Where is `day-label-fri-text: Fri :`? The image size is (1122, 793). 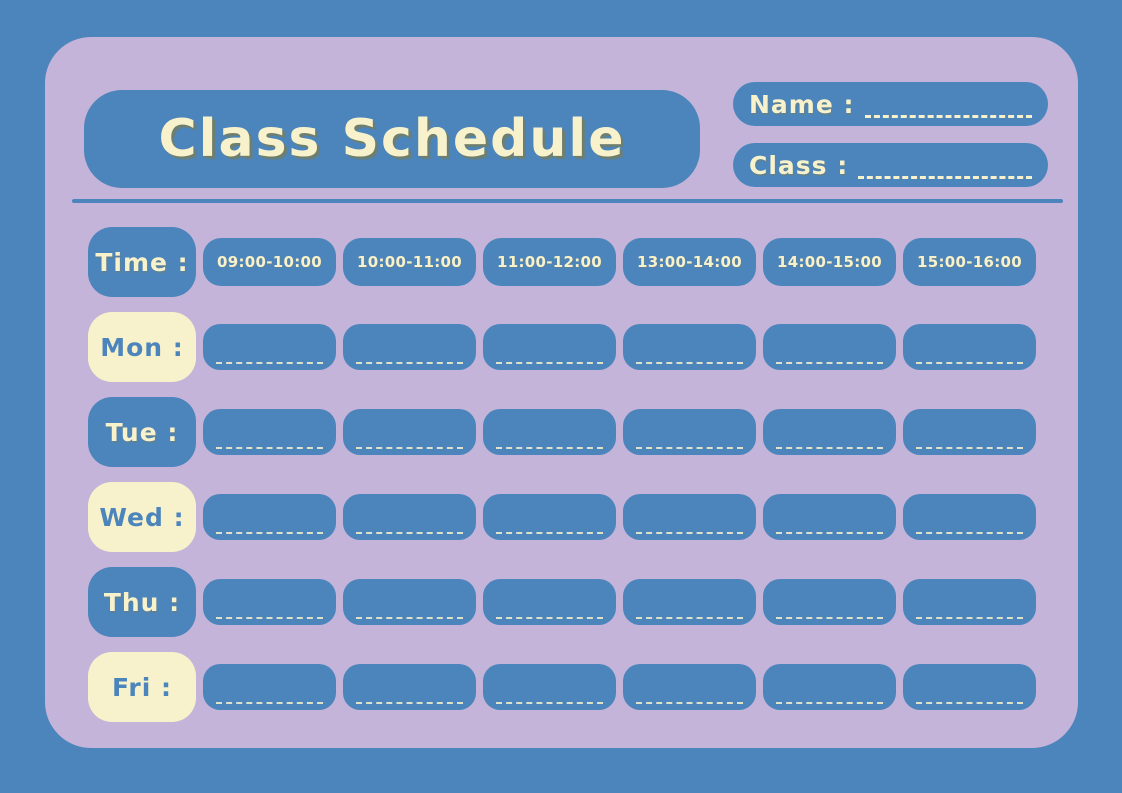 day-label-fri-text: Fri : is located at coordinates (142, 687).